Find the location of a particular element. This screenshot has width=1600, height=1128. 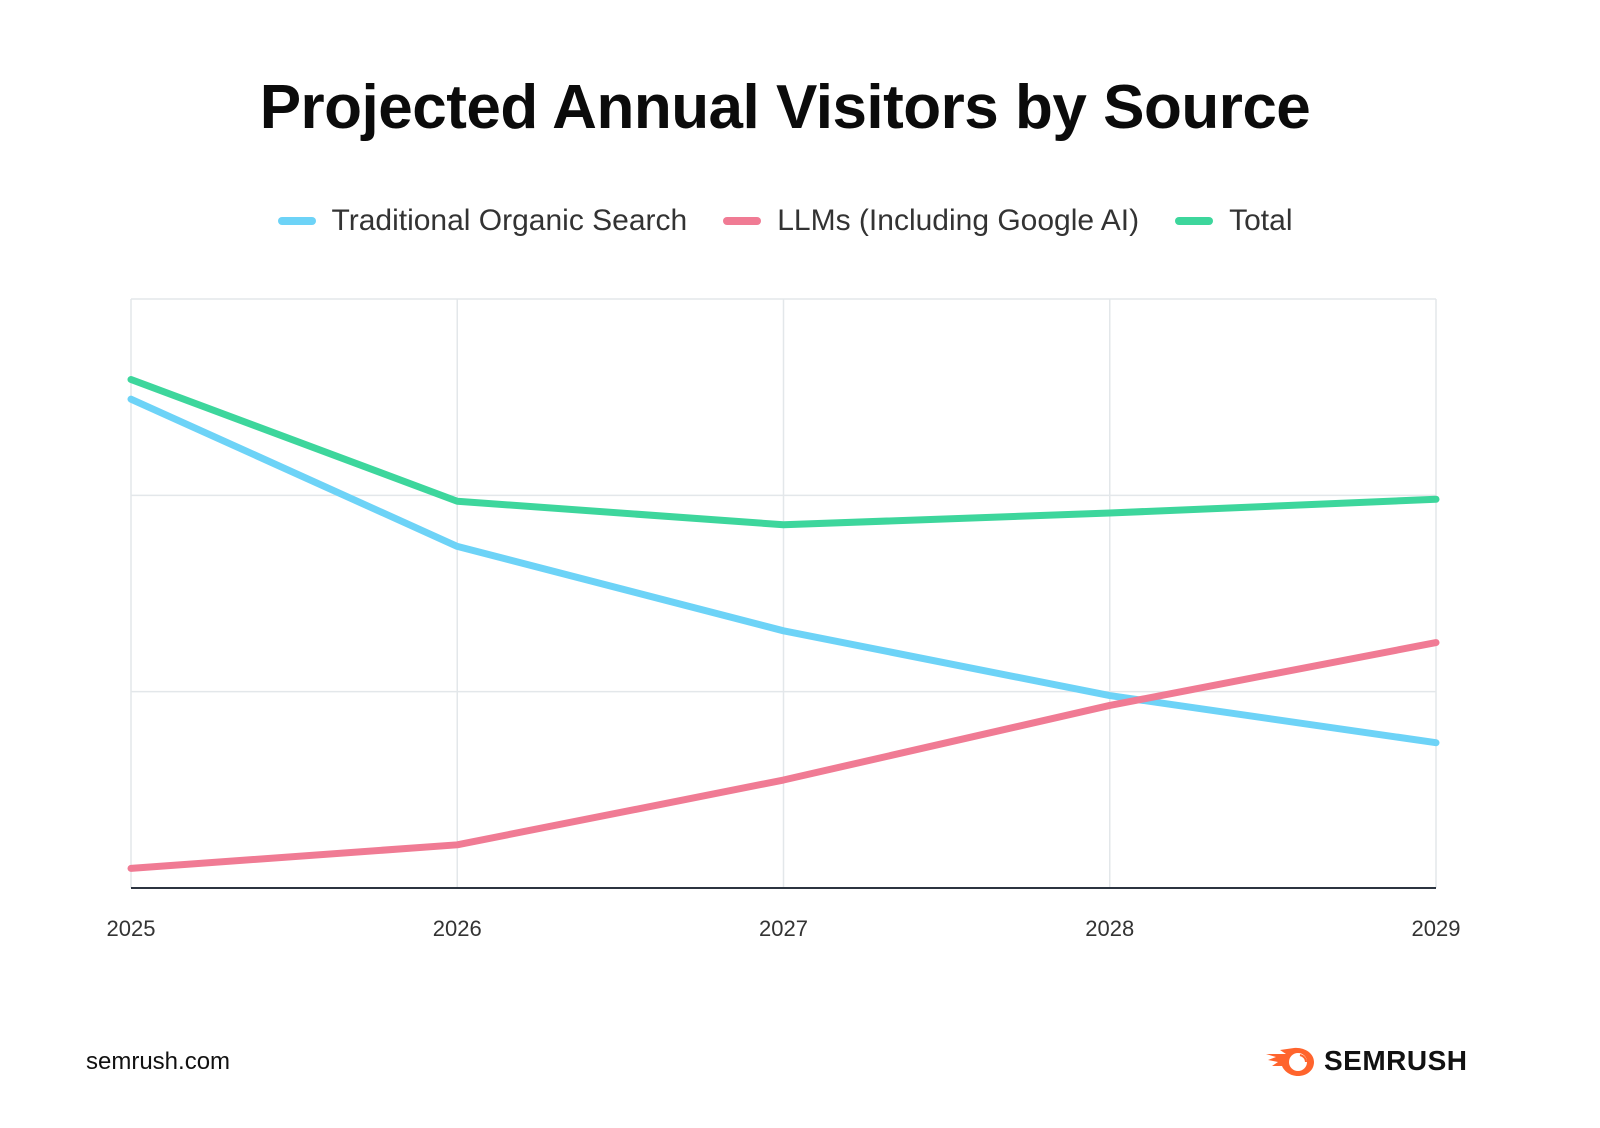

legend-label: LLMs (Including Google AI) is located at coordinates (958, 220).